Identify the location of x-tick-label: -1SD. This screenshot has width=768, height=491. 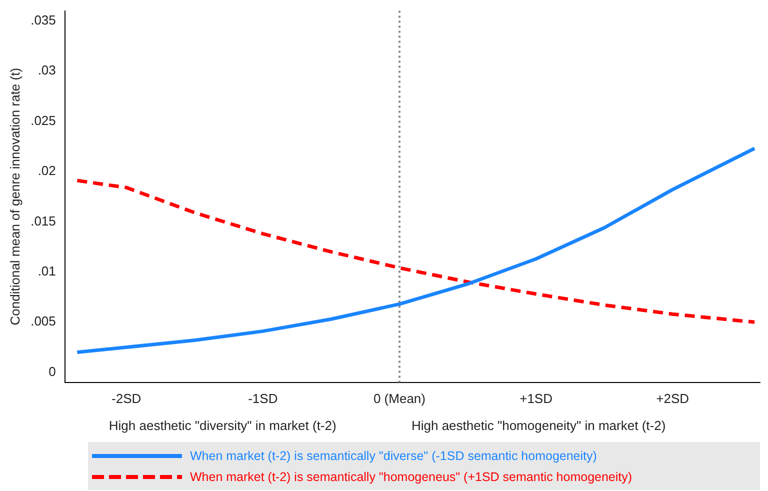
(263, 398).